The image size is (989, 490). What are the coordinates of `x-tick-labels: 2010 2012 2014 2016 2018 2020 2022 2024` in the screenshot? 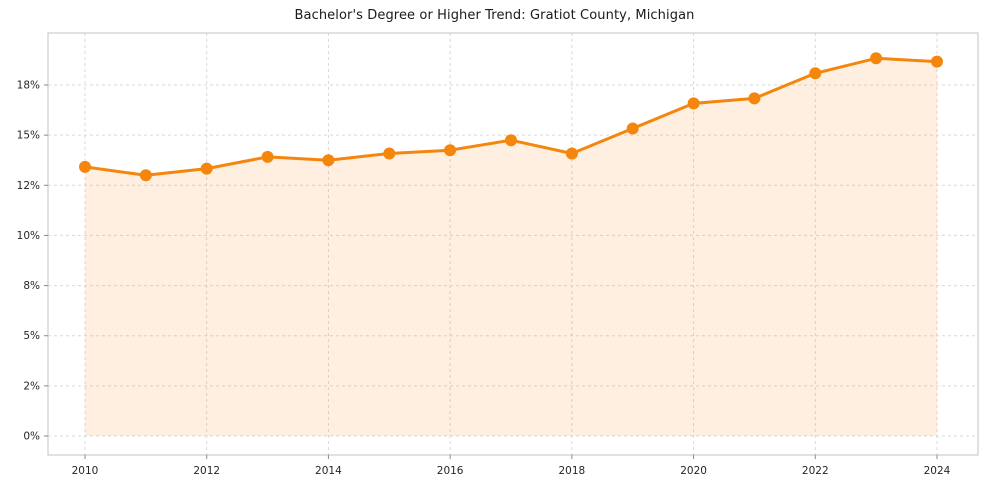 It's located at (511, 466).